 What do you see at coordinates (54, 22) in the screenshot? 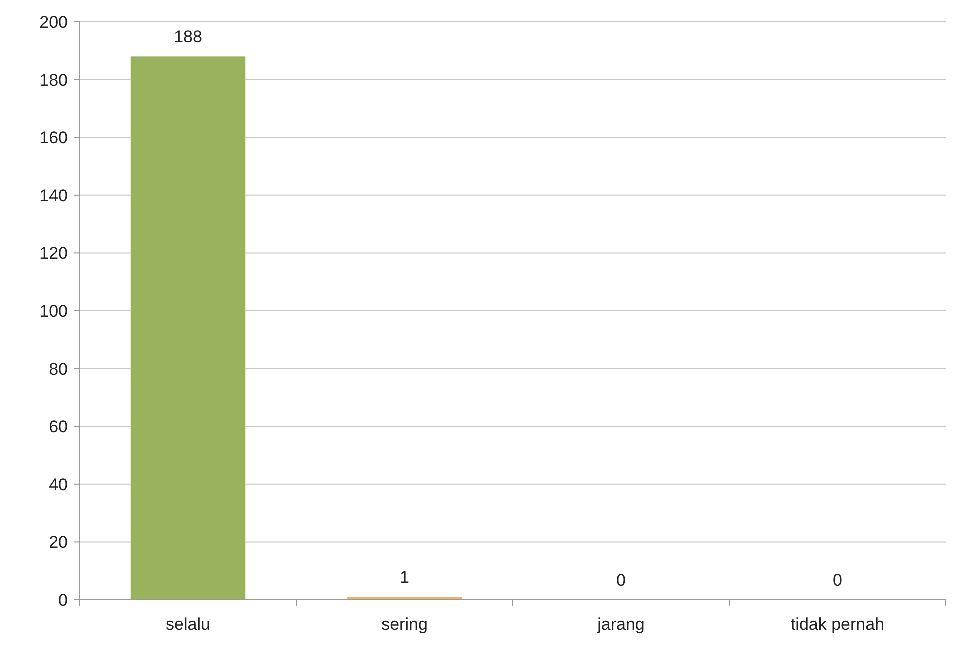
I see `y-tick-label: 200` at bounding box center [54, 22].